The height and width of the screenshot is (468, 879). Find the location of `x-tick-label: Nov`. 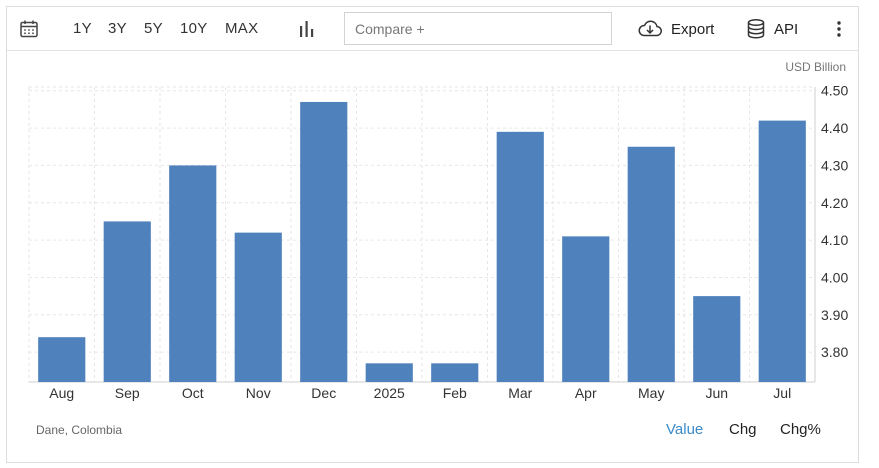

x-tick-label: Nov is located at coordinates (258, 393).